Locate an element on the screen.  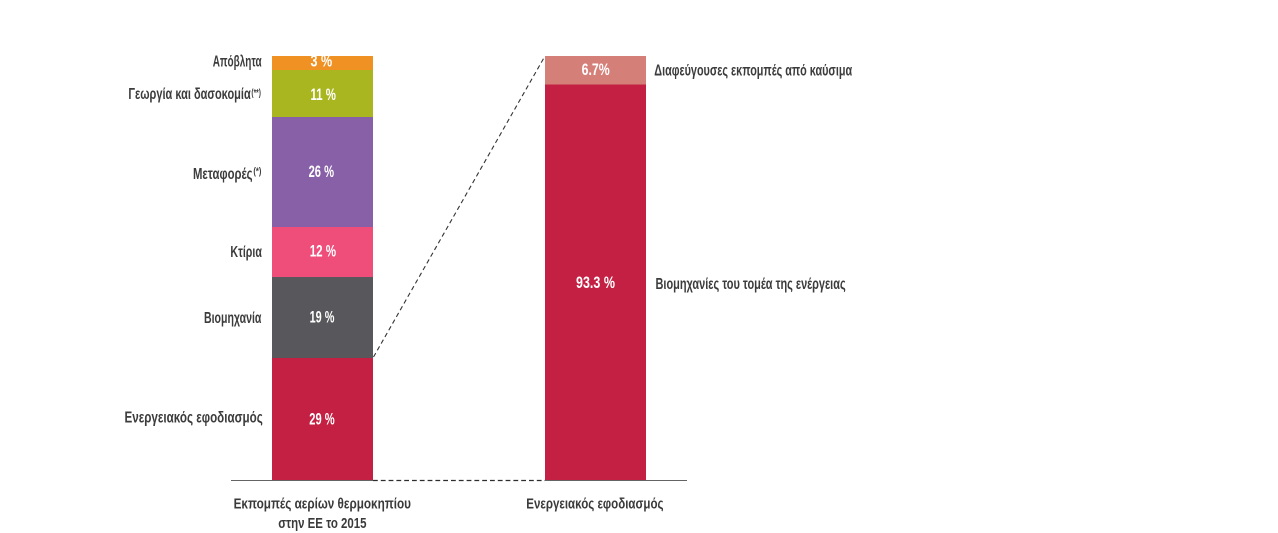
svg-text: Κτίρια is located at coordinates (246, 251).